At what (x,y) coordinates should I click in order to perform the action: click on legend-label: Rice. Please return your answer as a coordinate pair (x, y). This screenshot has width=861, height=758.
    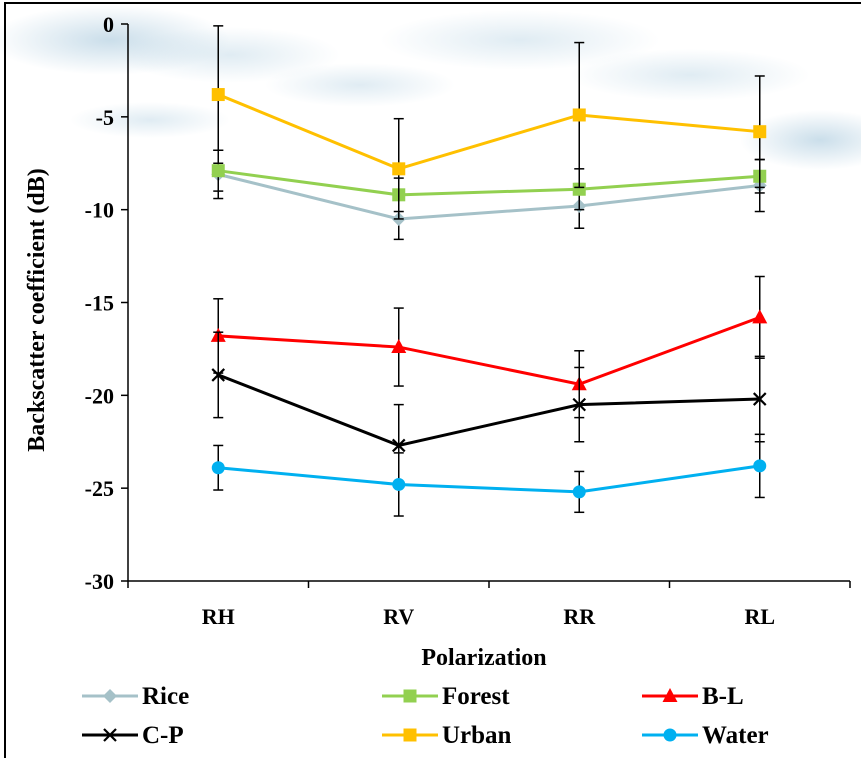
    Looking at the image, I should click on (165, 696).